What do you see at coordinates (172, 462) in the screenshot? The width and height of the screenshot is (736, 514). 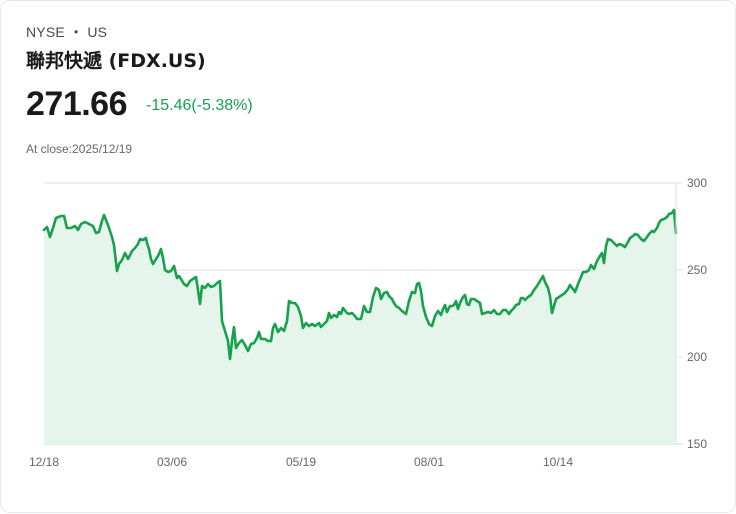 I see `x-tick-label: 03/06` at bounding box center [172, 462].